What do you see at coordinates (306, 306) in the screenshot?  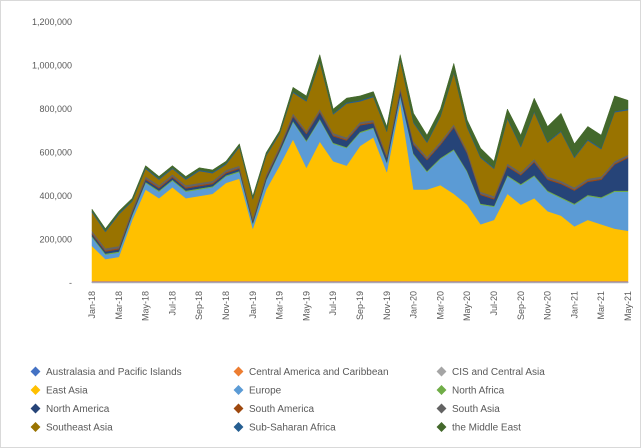 I see `x-tick-label: May-19` at bounding box center [306, 306].